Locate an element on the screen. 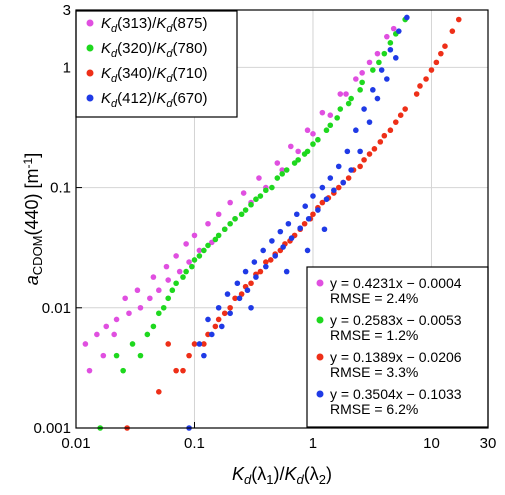 The width and height of the screenshot is (505, 495). legend-1-part-5: (780) is located at coordinates (189, 48).